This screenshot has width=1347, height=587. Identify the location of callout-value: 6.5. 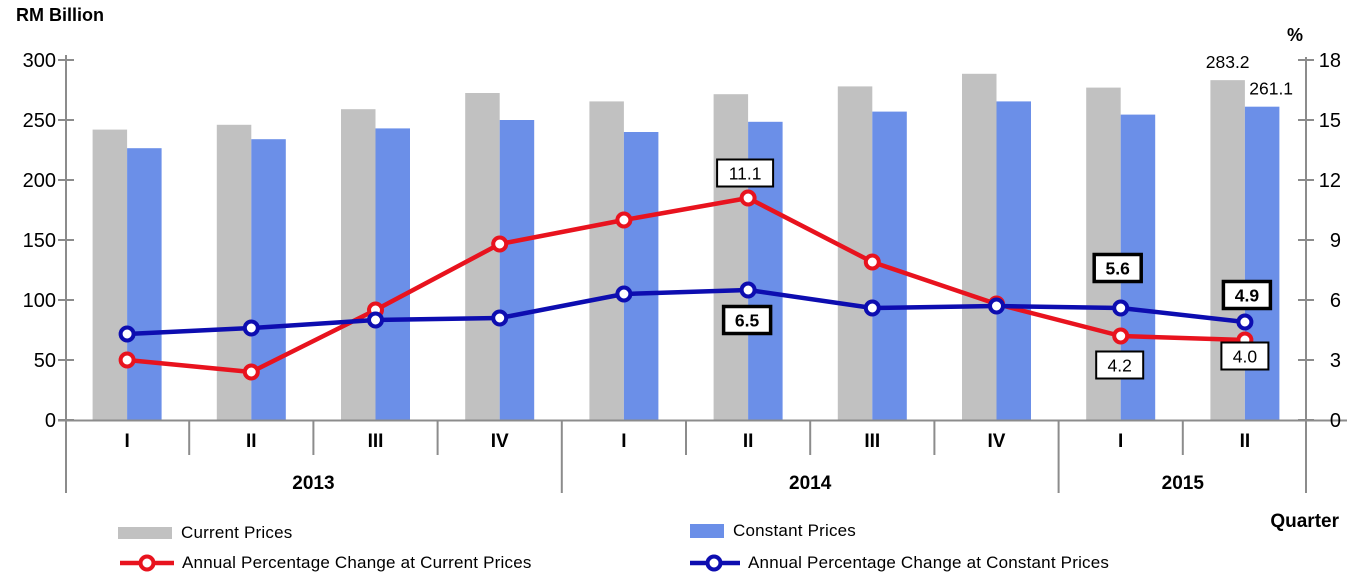
(747, 321).